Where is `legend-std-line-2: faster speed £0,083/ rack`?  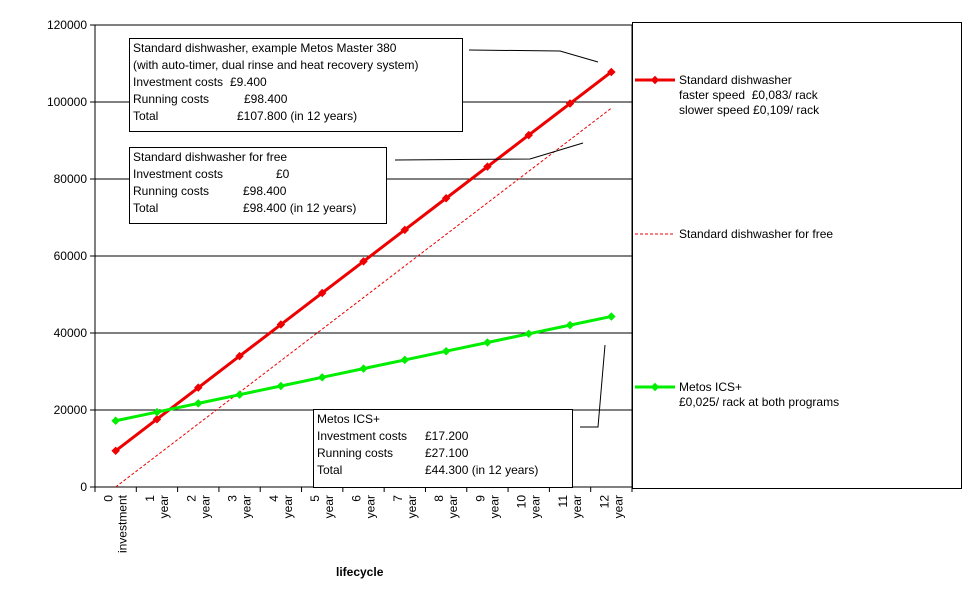 legend-std-line-2: faster speed £0,083/ rack is located at coordinates (748, 95).